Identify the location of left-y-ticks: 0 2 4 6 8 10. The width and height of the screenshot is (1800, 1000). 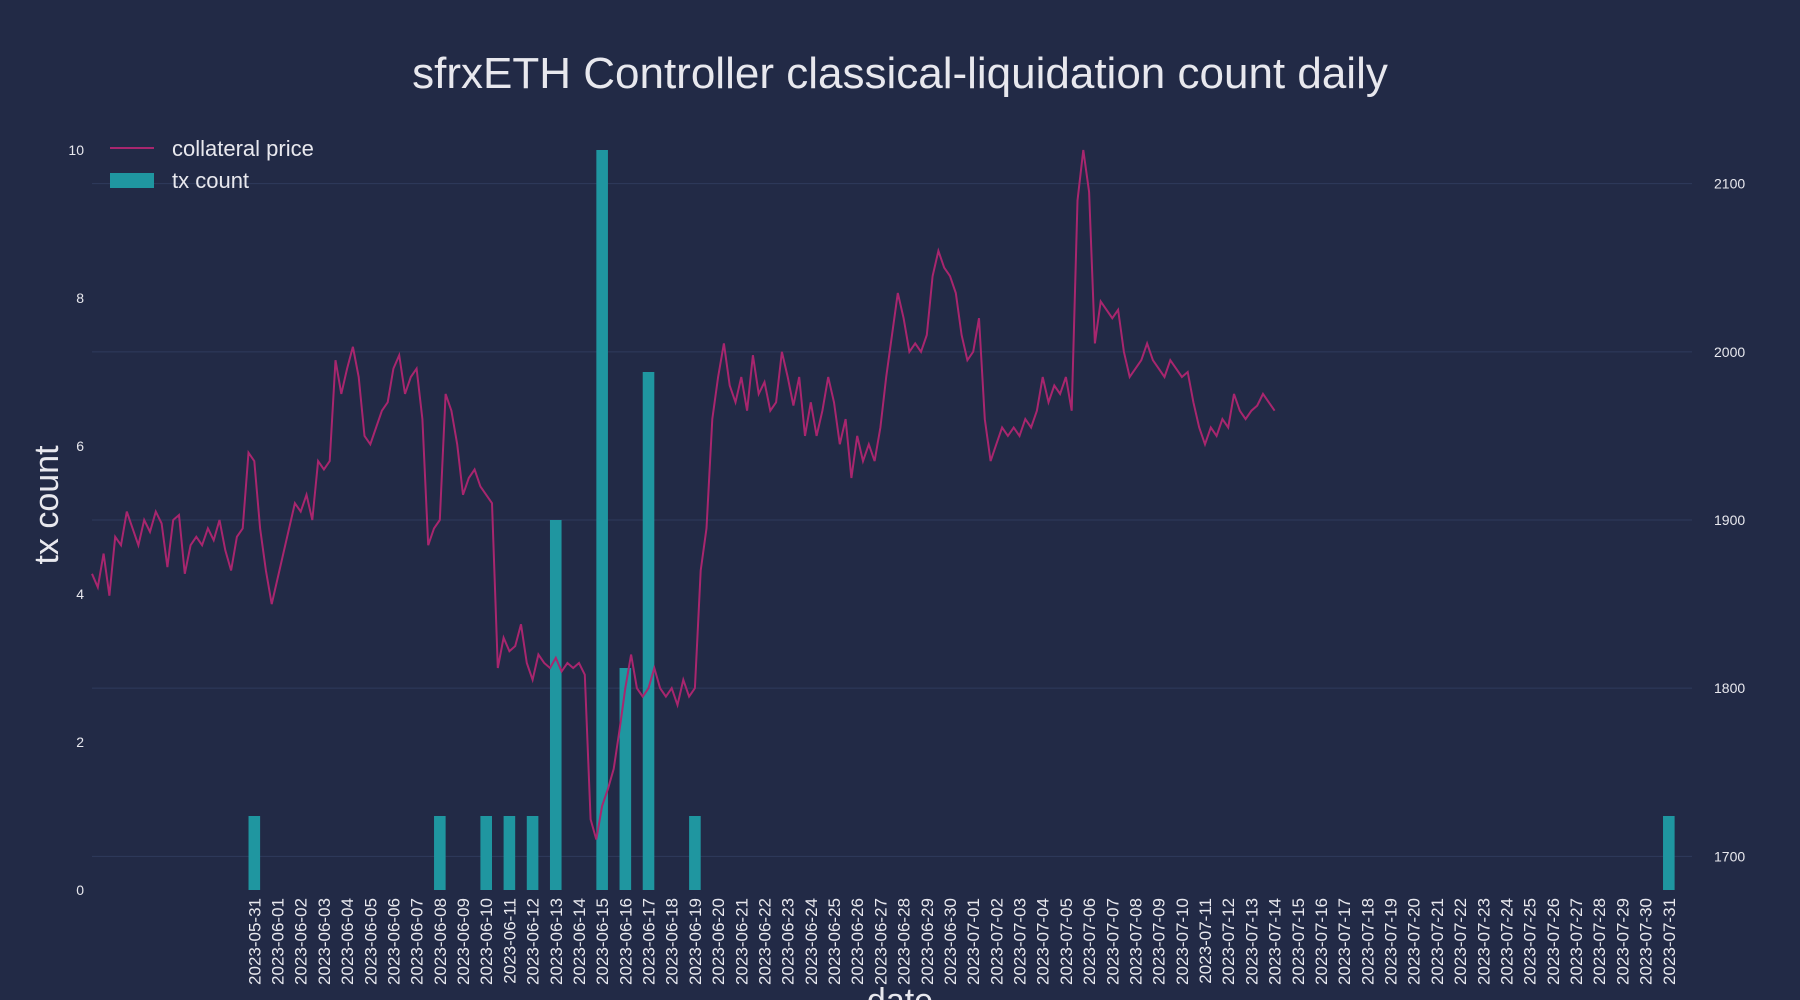
(76, 520).